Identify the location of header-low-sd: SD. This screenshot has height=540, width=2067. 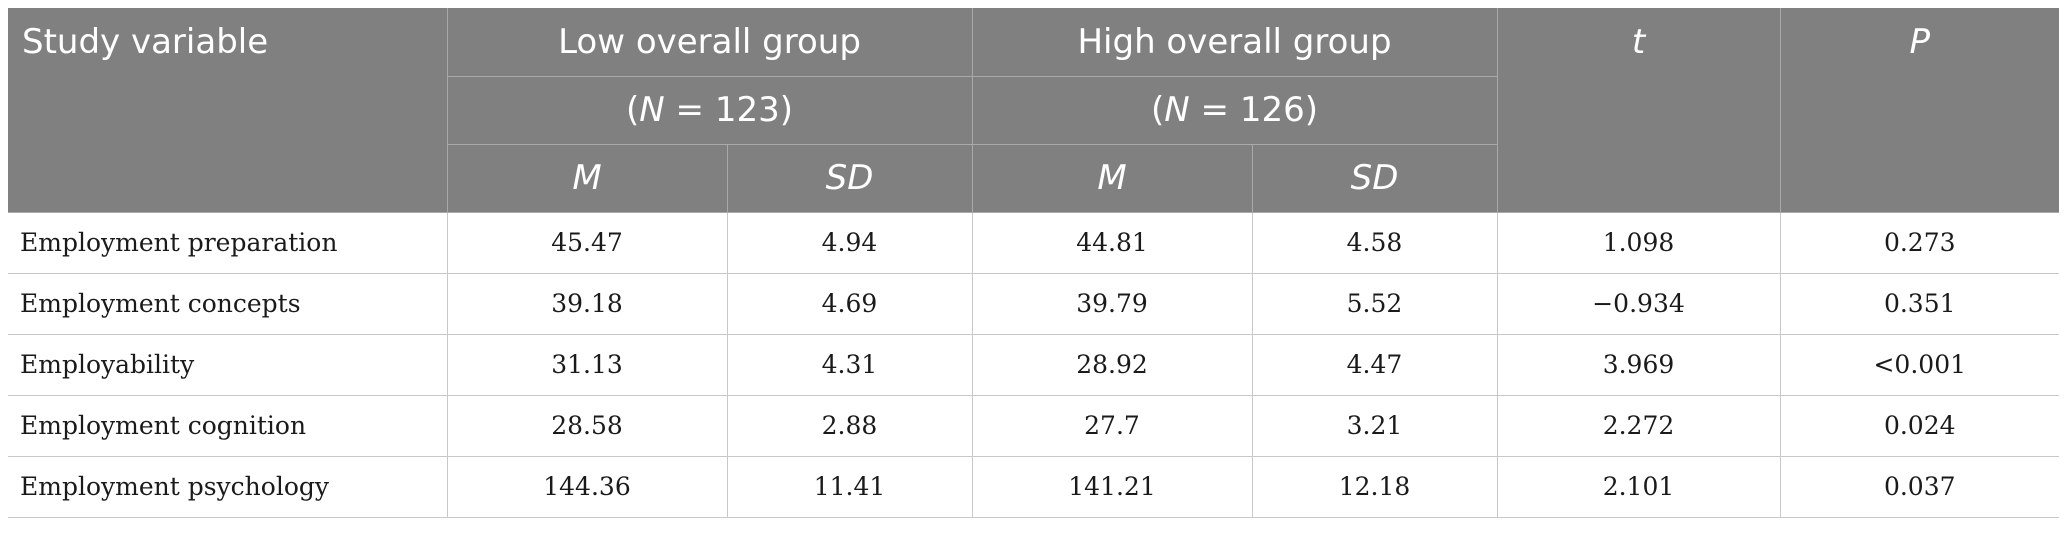
(849, 178).